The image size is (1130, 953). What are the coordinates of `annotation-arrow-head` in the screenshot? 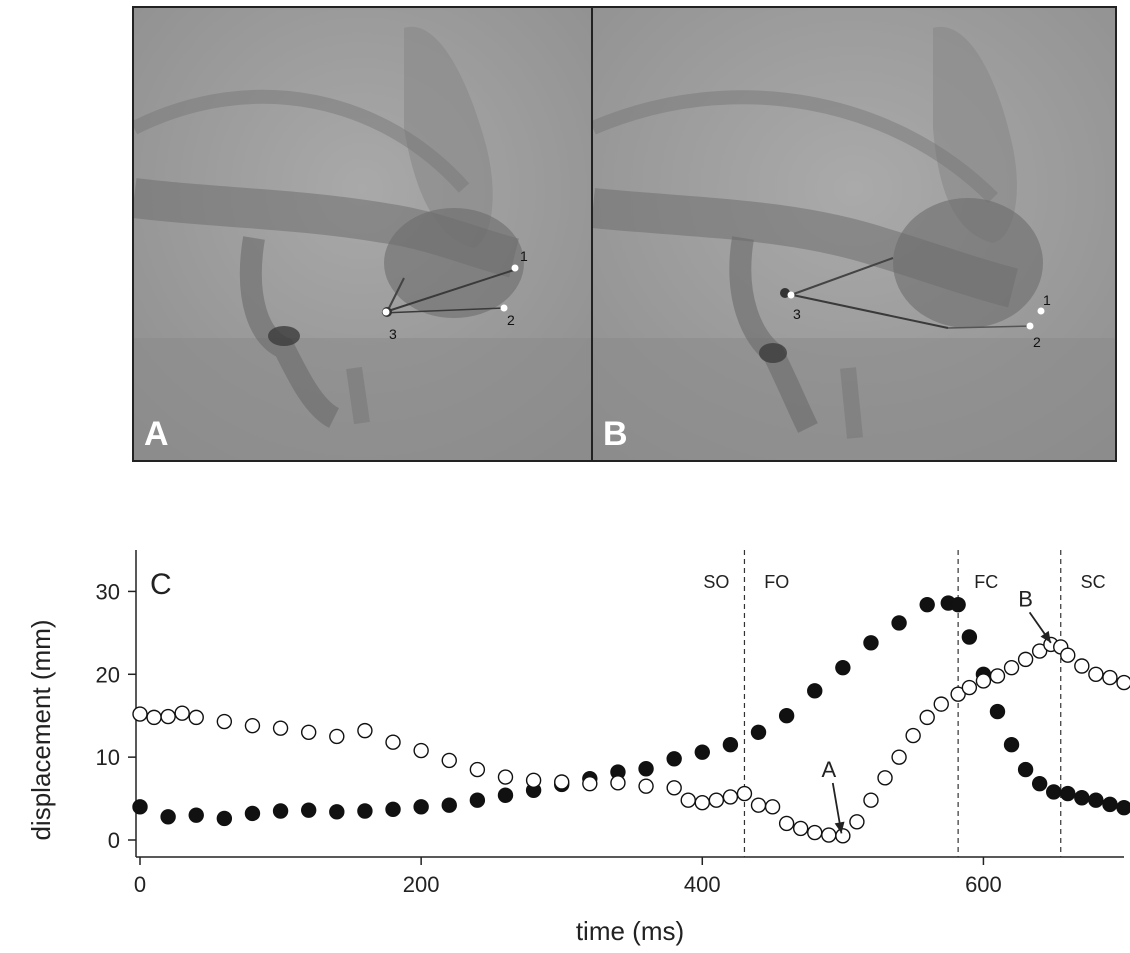 It's located at (1045, 636).